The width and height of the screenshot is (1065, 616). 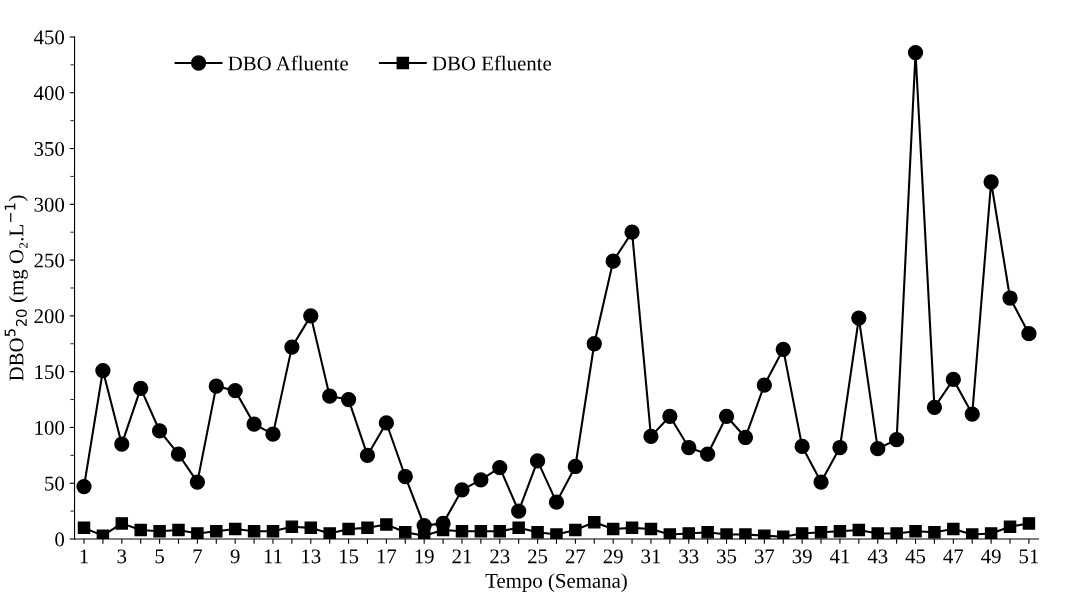 What do you see at coordinates (500, 556) in the screenshot?
I see `x-tick-label: 23` at bounding box center [500, 556].